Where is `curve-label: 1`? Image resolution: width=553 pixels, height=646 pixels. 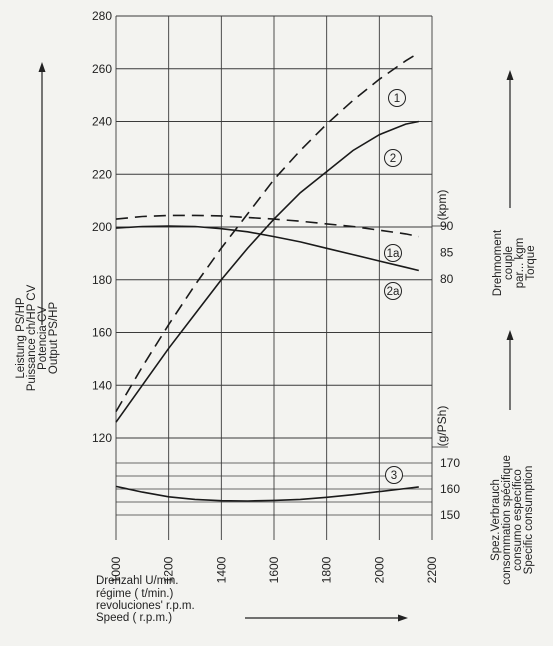
curve-label: 1 is located at coordinates (397, 99).